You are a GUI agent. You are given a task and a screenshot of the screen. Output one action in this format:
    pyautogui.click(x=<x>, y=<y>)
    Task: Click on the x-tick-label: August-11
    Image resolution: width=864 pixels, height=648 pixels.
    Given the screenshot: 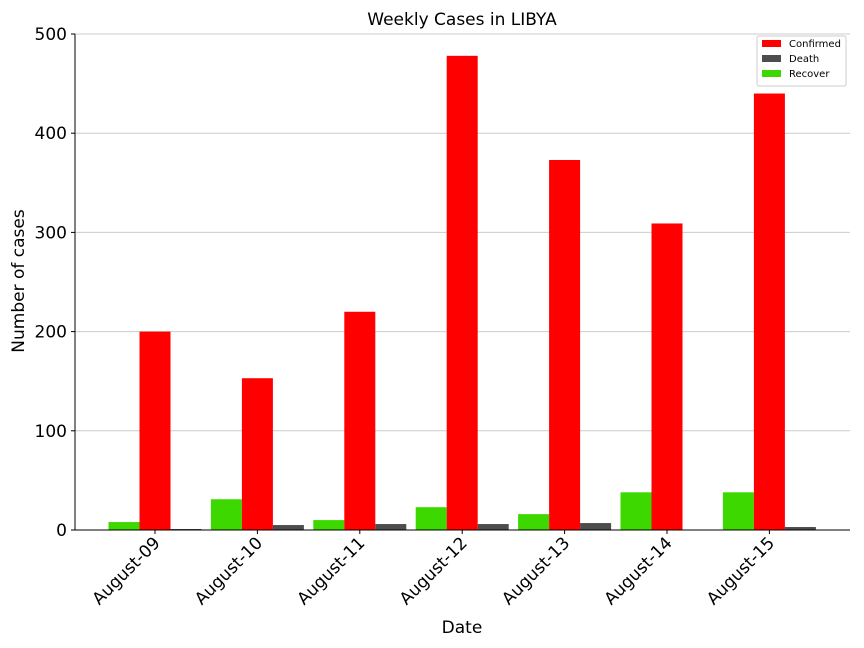 What is the action you would take?
    pyautogui.click(x=331, y=571)
    